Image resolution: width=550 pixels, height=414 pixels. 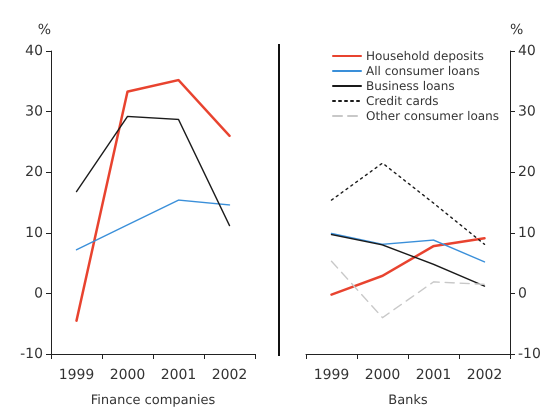 I want to click on y-tick-label: 10, so click(x=34, y=232).